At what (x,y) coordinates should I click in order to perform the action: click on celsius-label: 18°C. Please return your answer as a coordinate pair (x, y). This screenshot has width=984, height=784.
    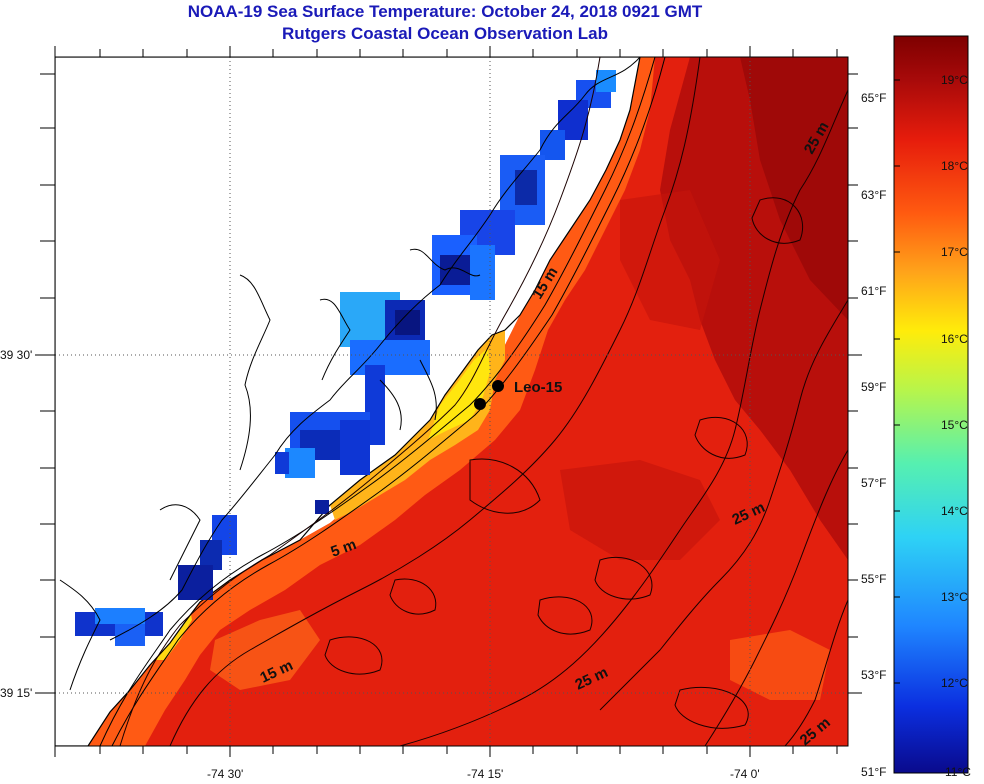
    Looking at the image, I should click on (954, 166).